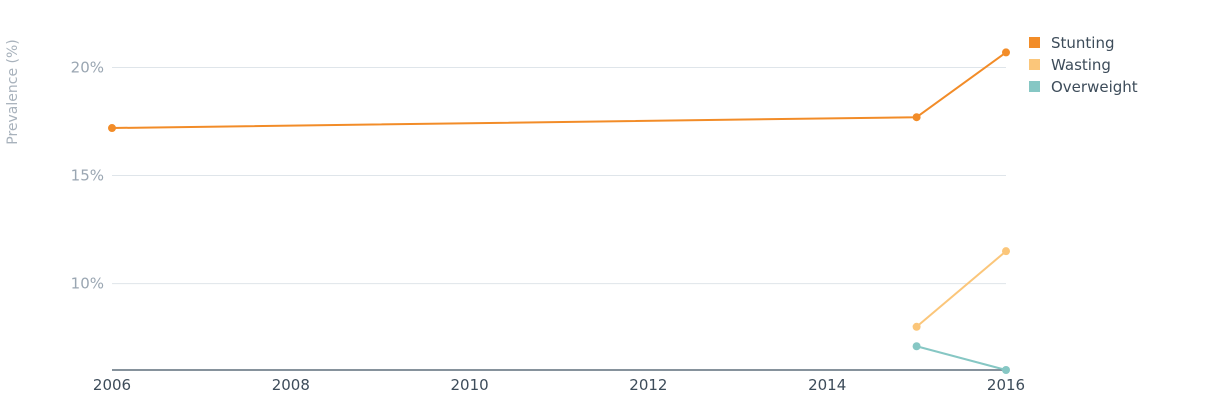 The height and width of the screenshot is (403, 1230). Describe the element at coordinates (1034, 86) in the screenshot. I see `legend-swatch-overweight` at that location.